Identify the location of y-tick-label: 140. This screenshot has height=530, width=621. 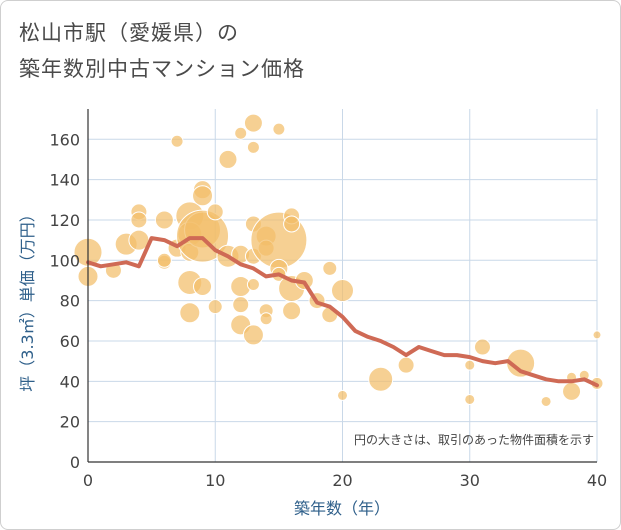
(64, 180).